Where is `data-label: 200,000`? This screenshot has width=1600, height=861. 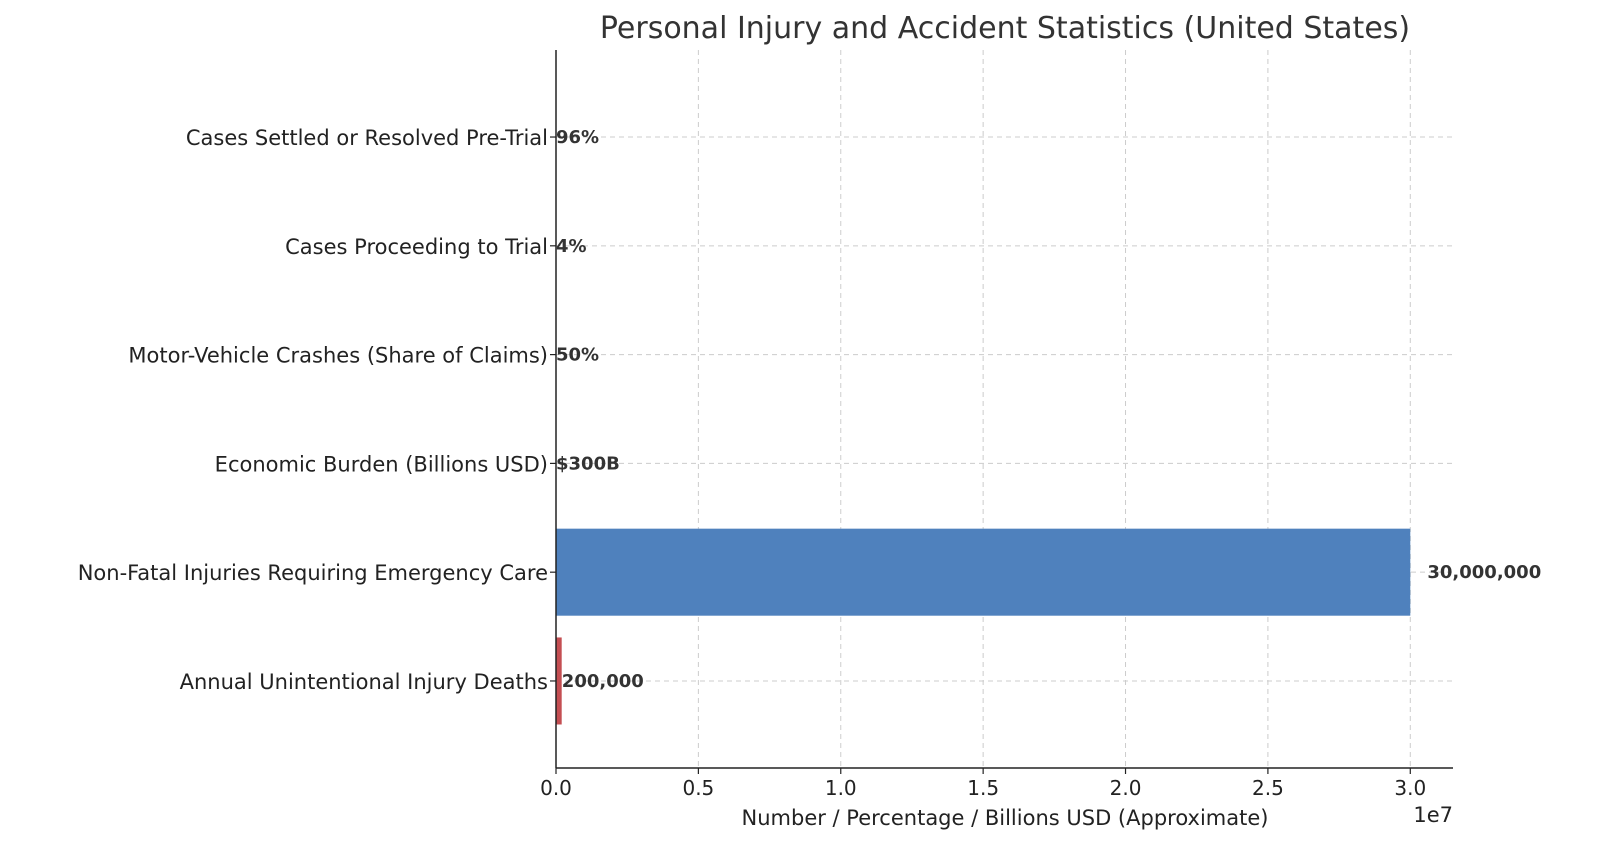
data-label: 200,000 is located at coordinates (603, 681).